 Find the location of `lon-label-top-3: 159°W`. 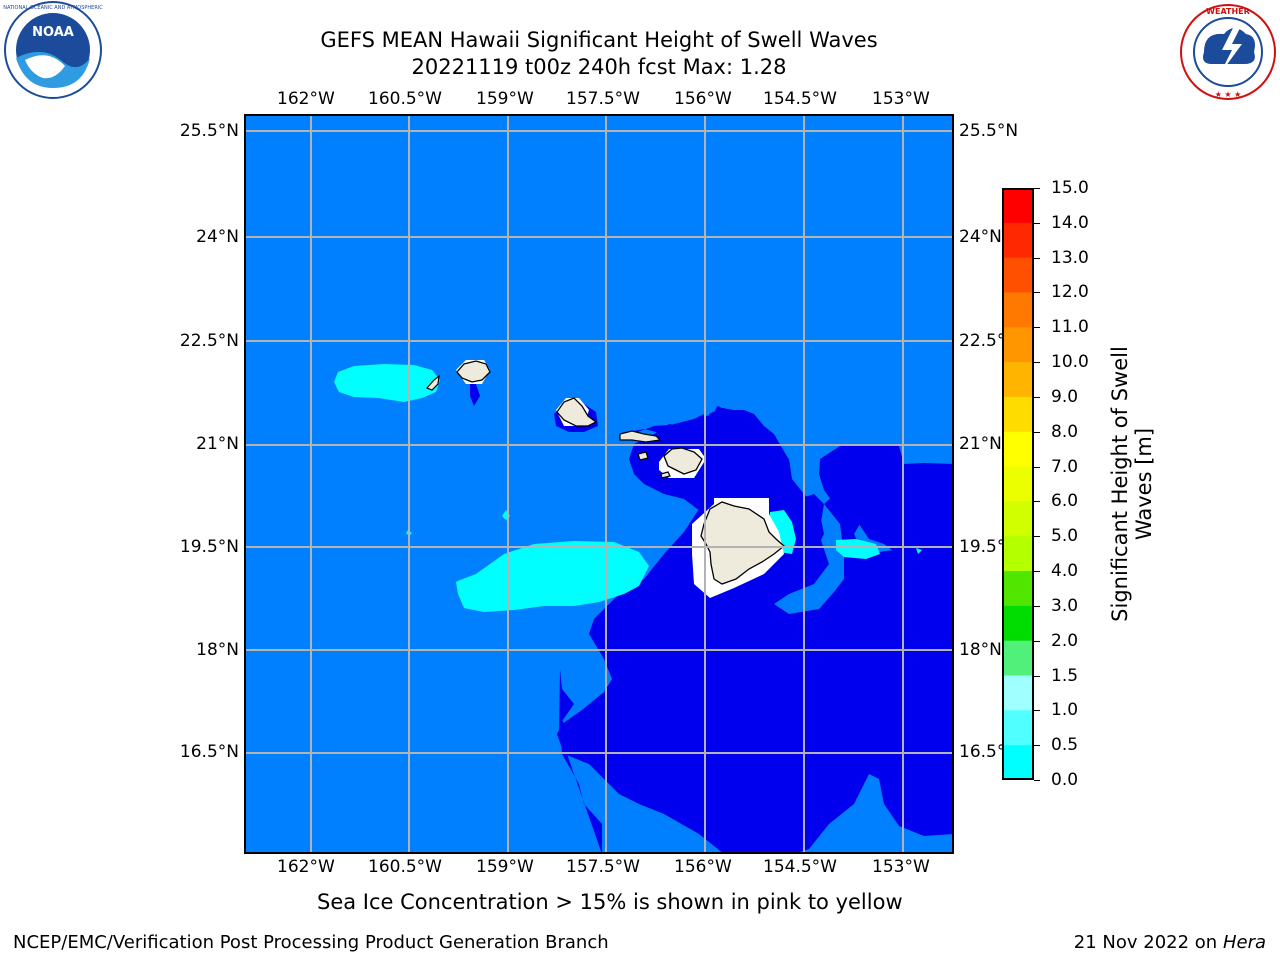

lon-label-top-3: 159°W is located at coordinates (505, 99).